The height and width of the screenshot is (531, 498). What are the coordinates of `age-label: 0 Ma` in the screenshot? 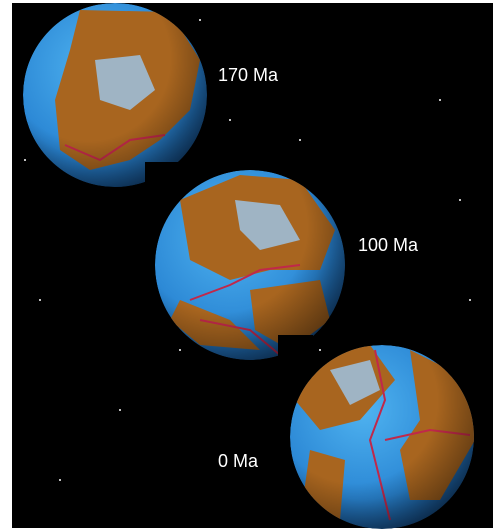 It's located at (238, 461).